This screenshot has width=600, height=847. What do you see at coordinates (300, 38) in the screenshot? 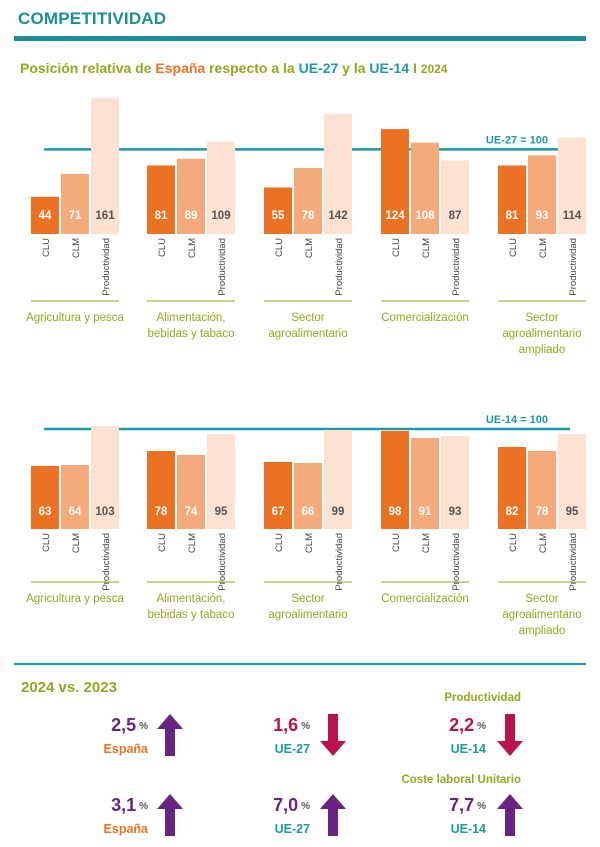
I see `title-rule` at bounding box center [300, 38].